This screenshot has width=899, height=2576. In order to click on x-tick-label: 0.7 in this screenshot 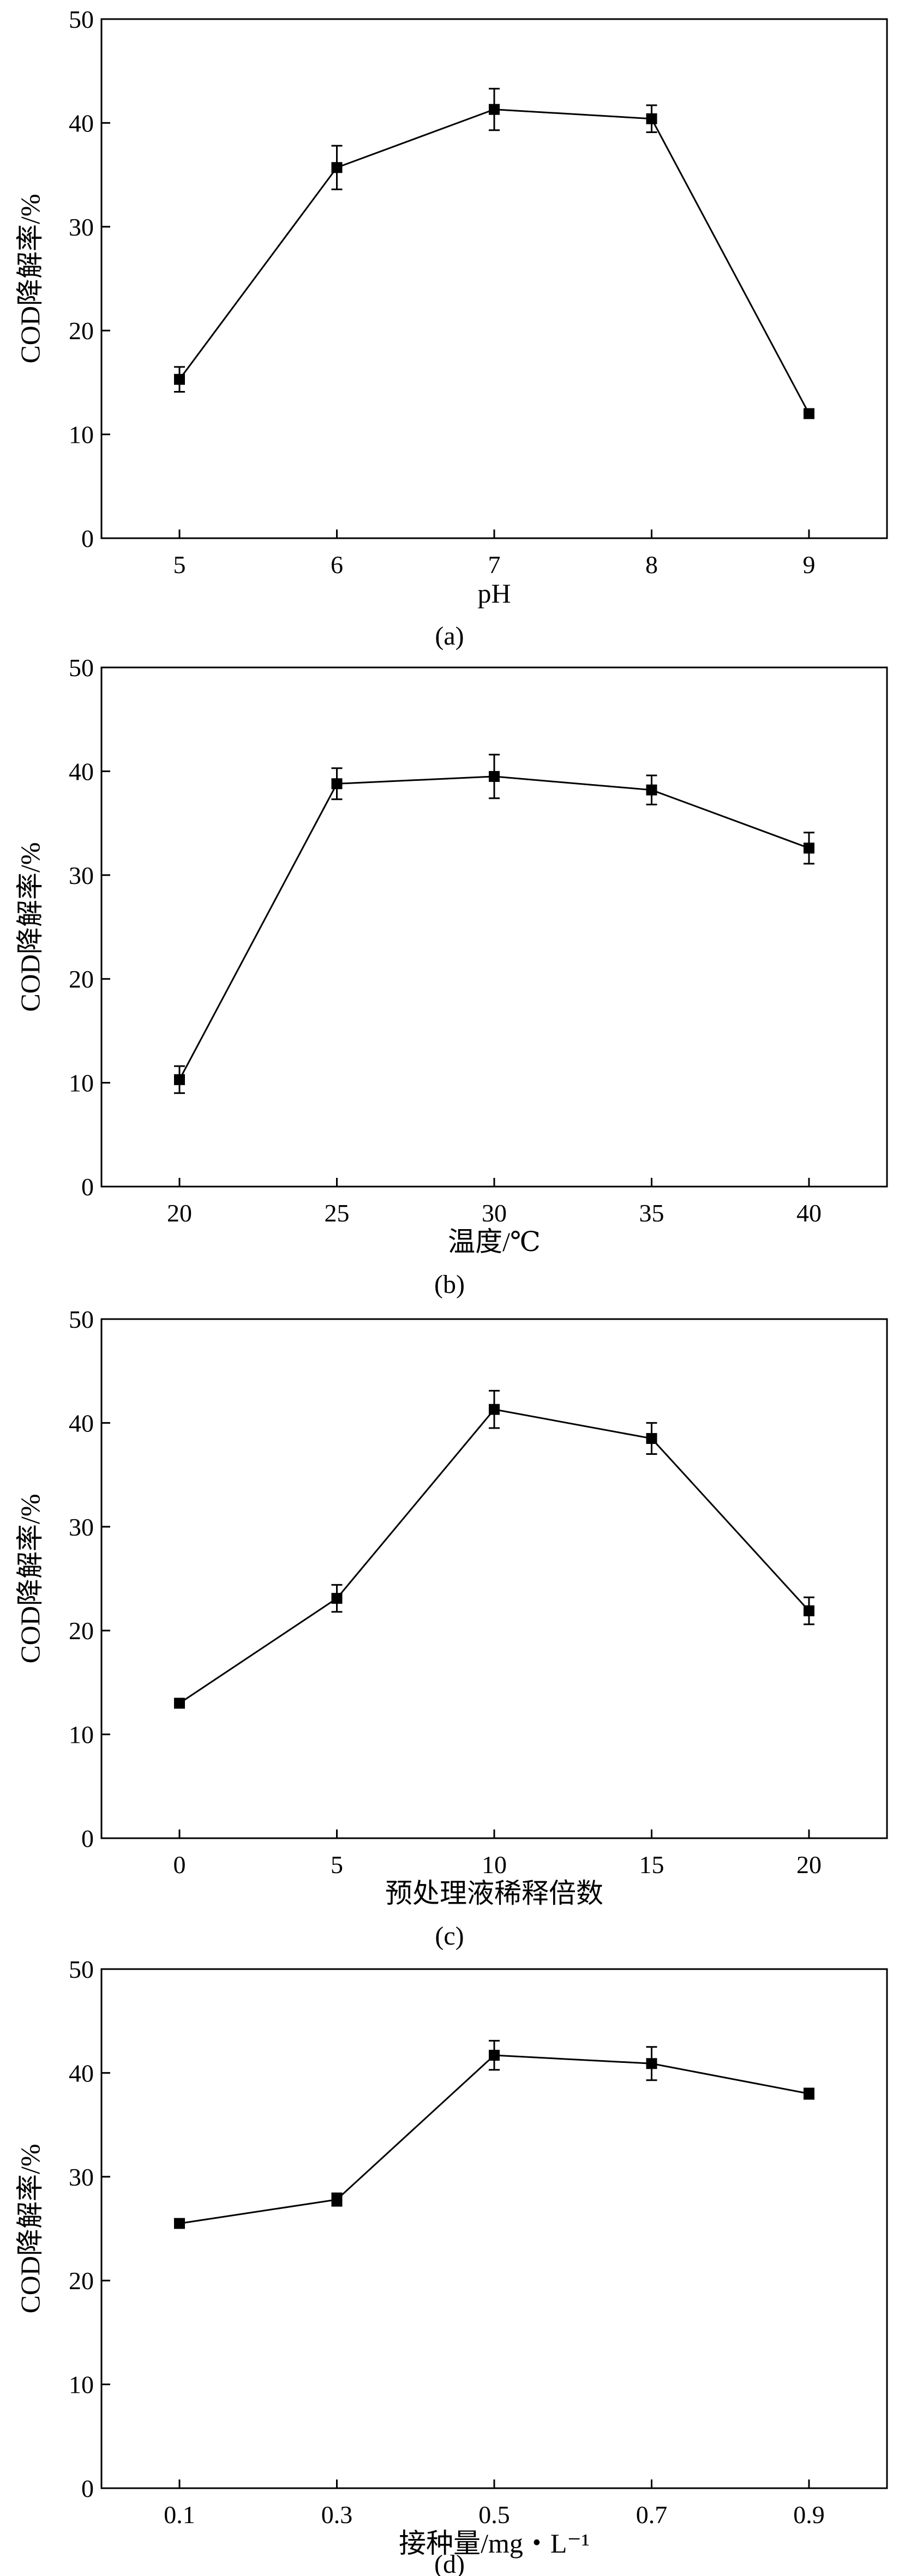, I will do `click(652, 2515)`.